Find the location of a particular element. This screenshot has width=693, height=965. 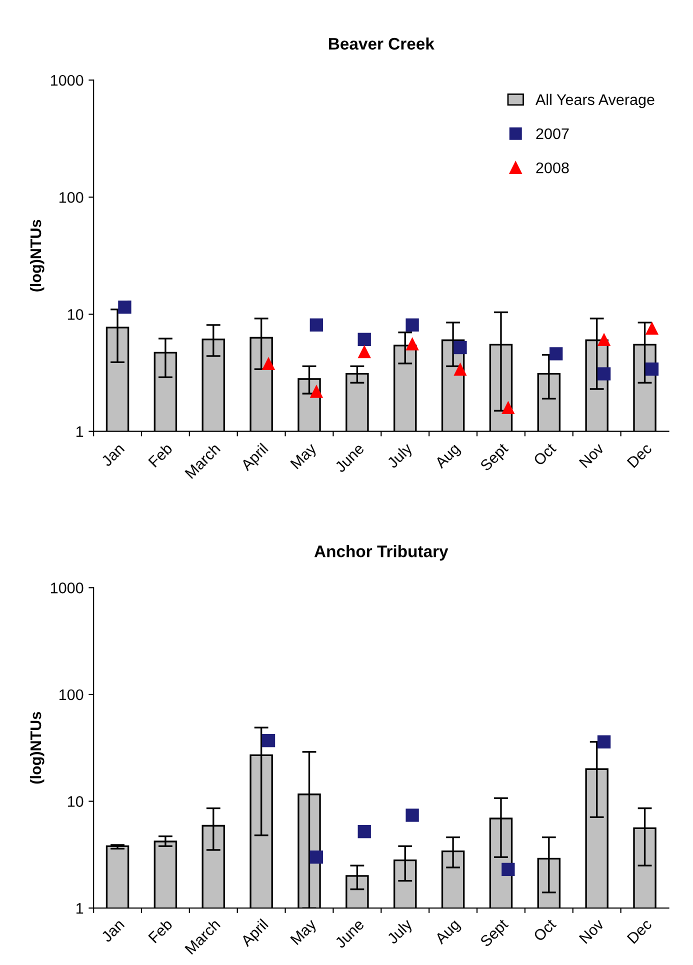

chart-title: Beaver Creek is located at coordinates (381, 43).